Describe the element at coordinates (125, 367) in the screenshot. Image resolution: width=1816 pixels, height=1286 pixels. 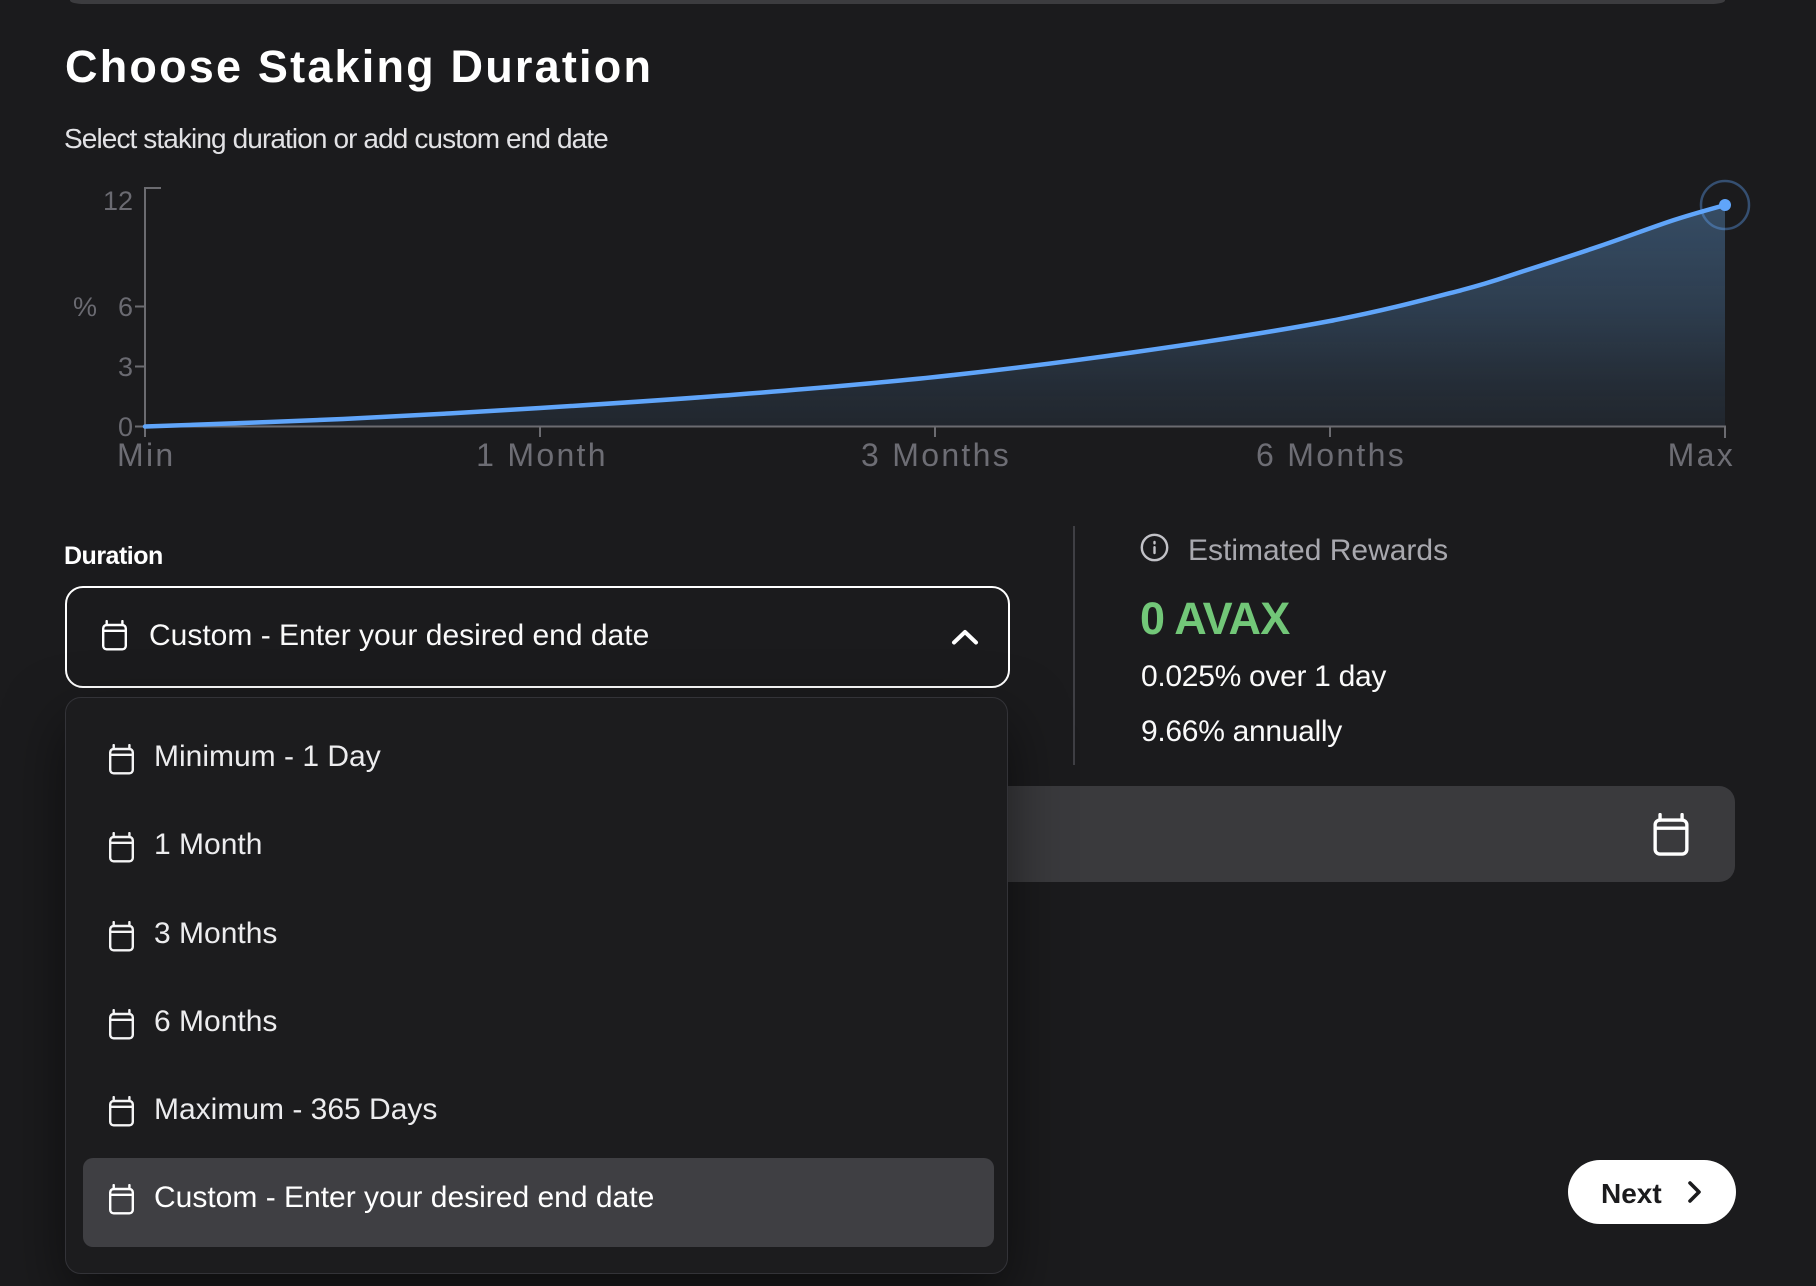
I see `svg-text: 3` at that location.